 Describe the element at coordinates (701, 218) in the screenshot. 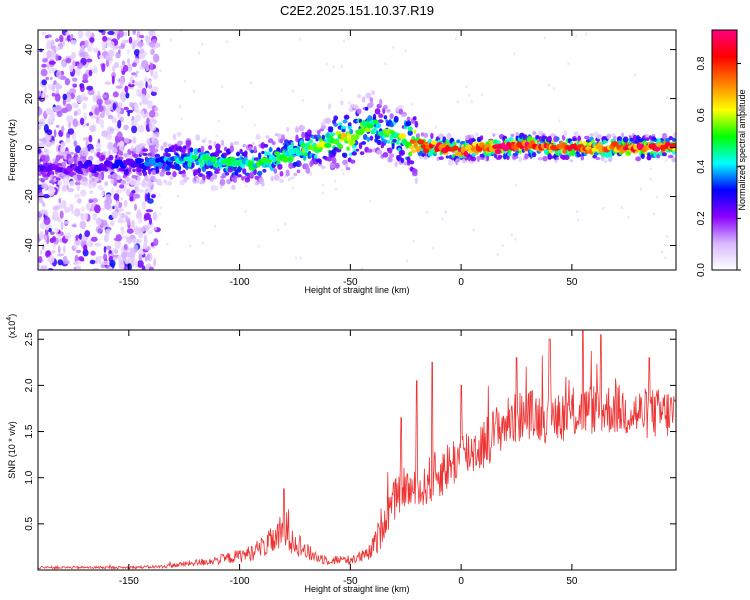

I see `colorbar-tick-label: 0.2` at that location.